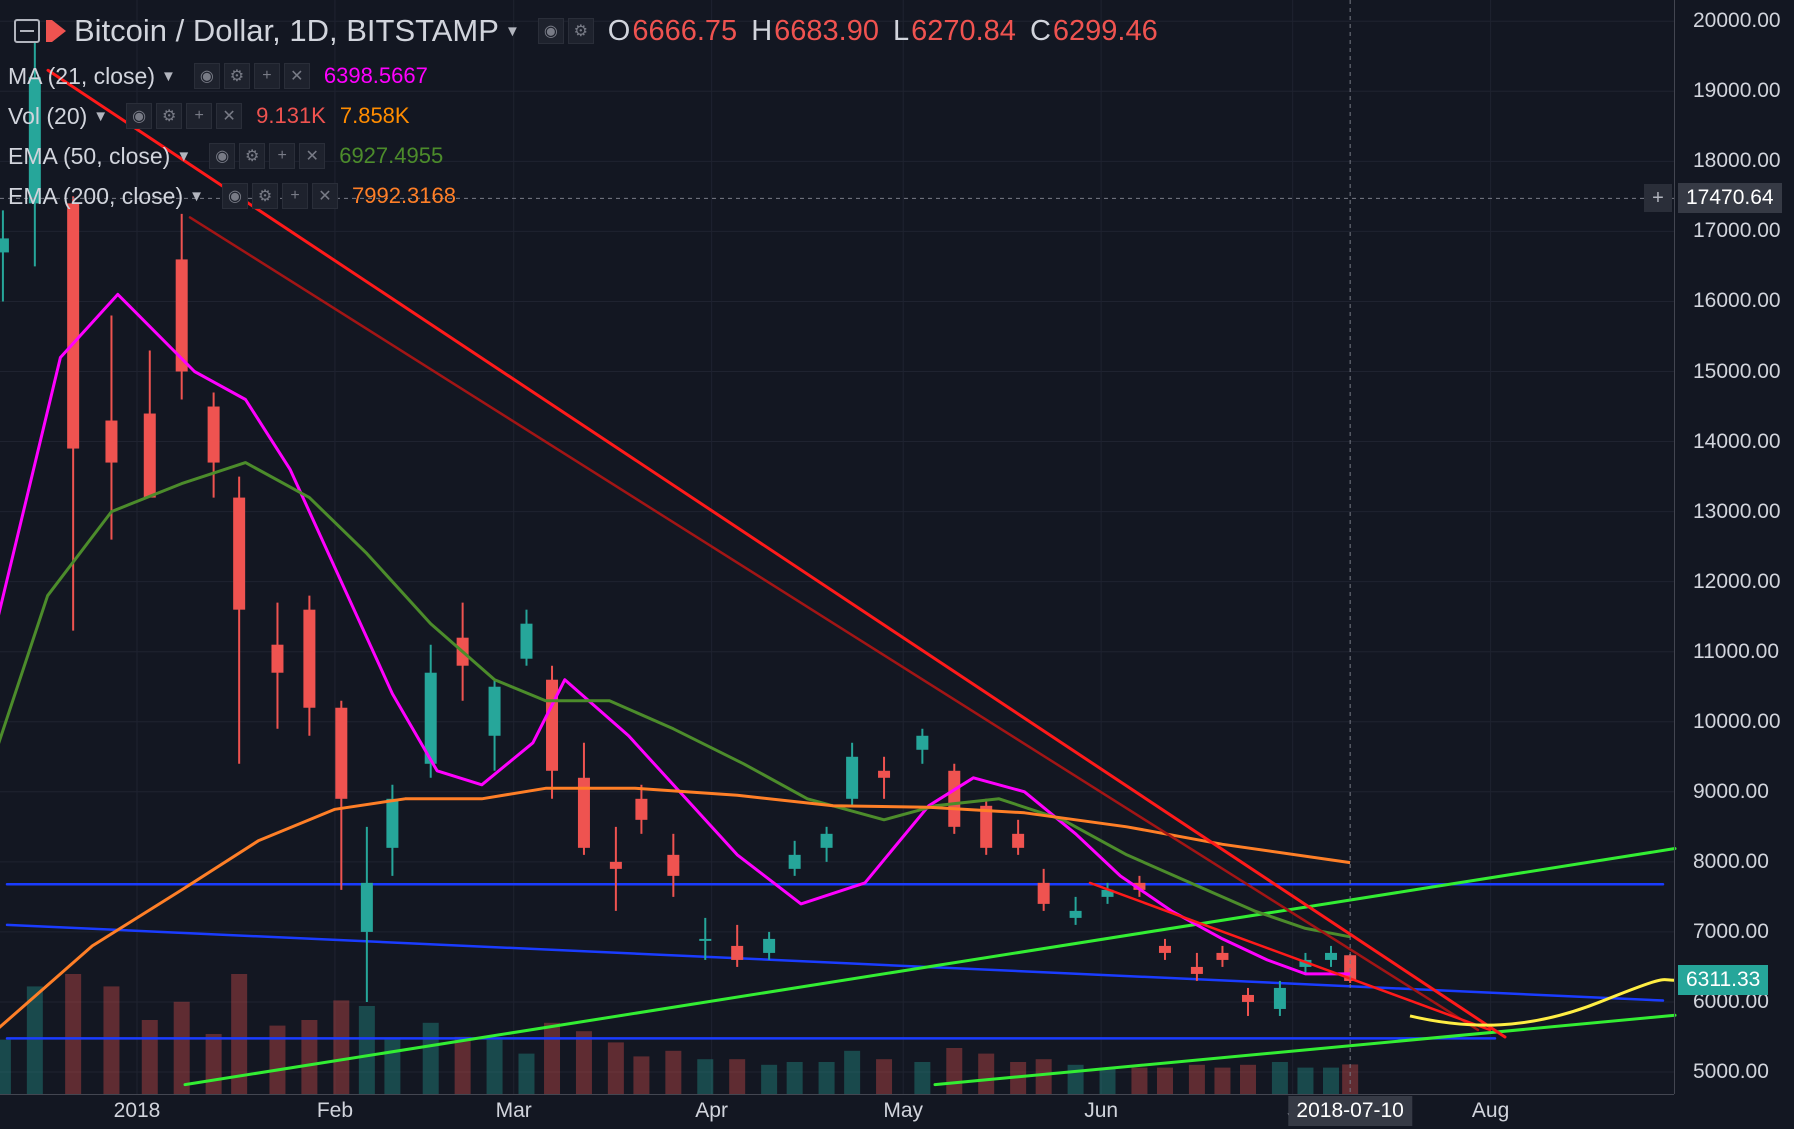  I want to click on indicator-value: 7.858K, so click(374, 115).